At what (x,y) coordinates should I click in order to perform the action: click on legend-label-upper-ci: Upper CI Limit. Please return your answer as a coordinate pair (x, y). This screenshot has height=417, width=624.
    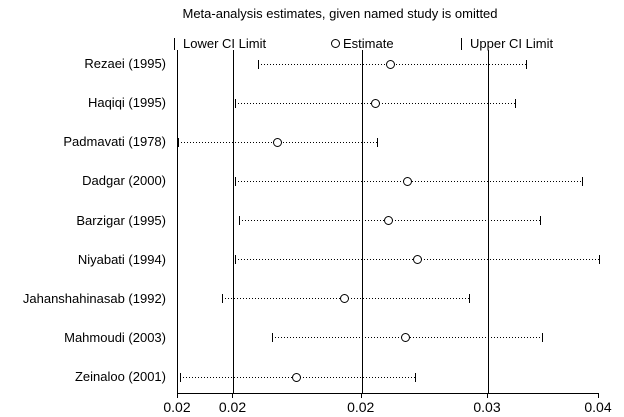
    Looking at the image, I should click on (512, 43).